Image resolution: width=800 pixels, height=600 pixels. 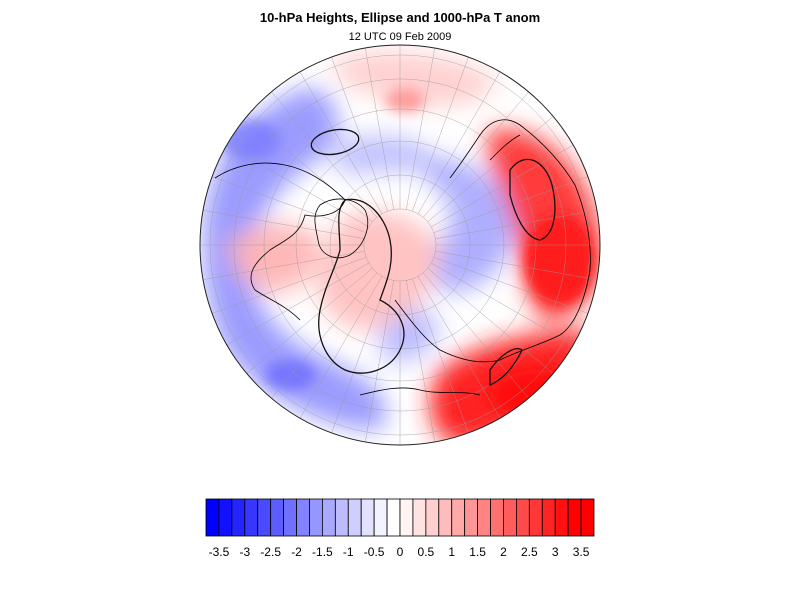 I want to click on colorbar-tick-label: -1.5, so click(x=322, y=552).